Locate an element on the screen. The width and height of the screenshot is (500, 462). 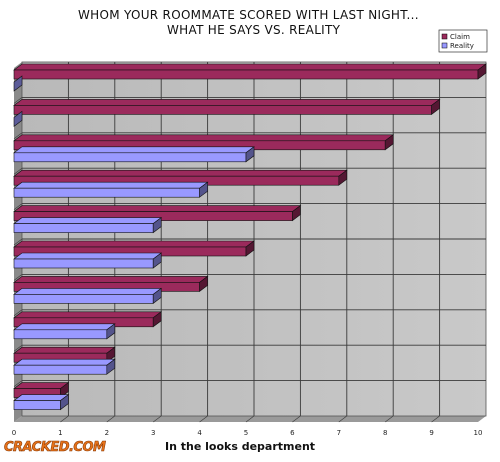
bar-reality-3-face is located at coordinates (130, 157).